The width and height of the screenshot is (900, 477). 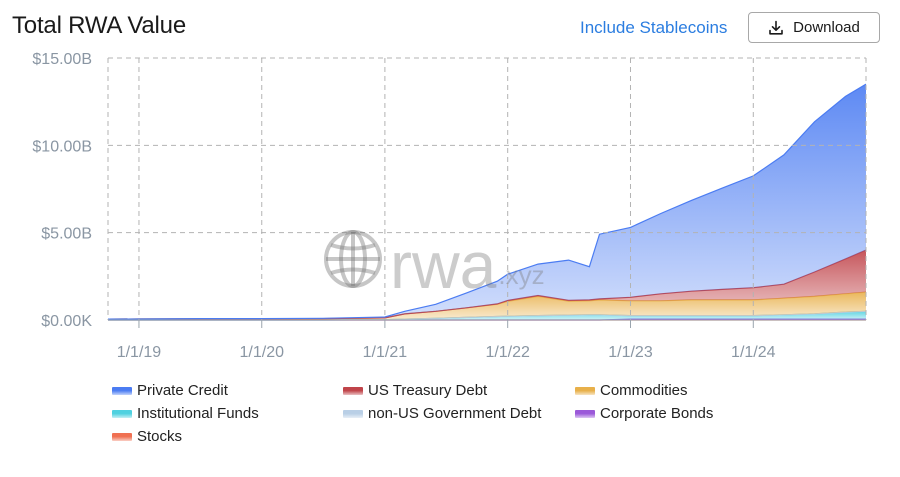 What do you see at coordinates (654, 27) in the screenshot?
I see `include-stablecoins-link: Include Stablecoins` at bounding box center [654, 27].